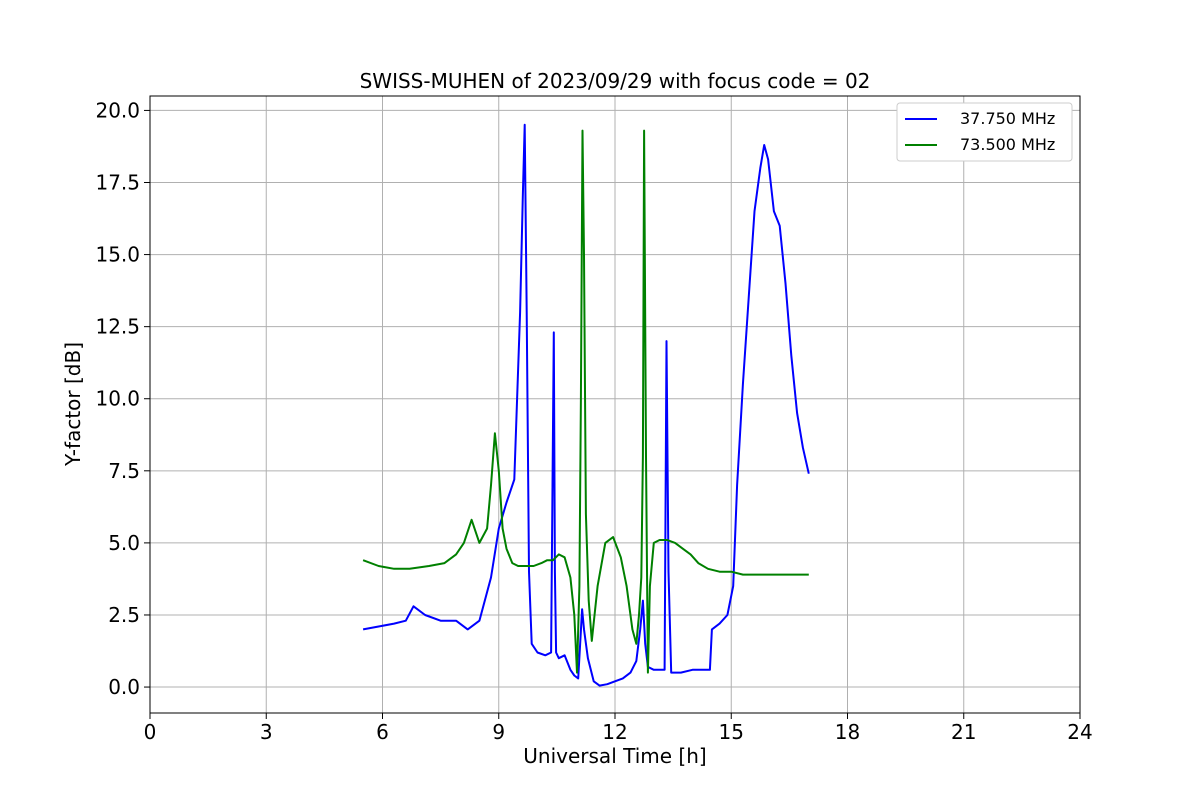  Describe the element at coordinates (731, 732) in the screenshot. I see `x-tick-label: 15` at that location.